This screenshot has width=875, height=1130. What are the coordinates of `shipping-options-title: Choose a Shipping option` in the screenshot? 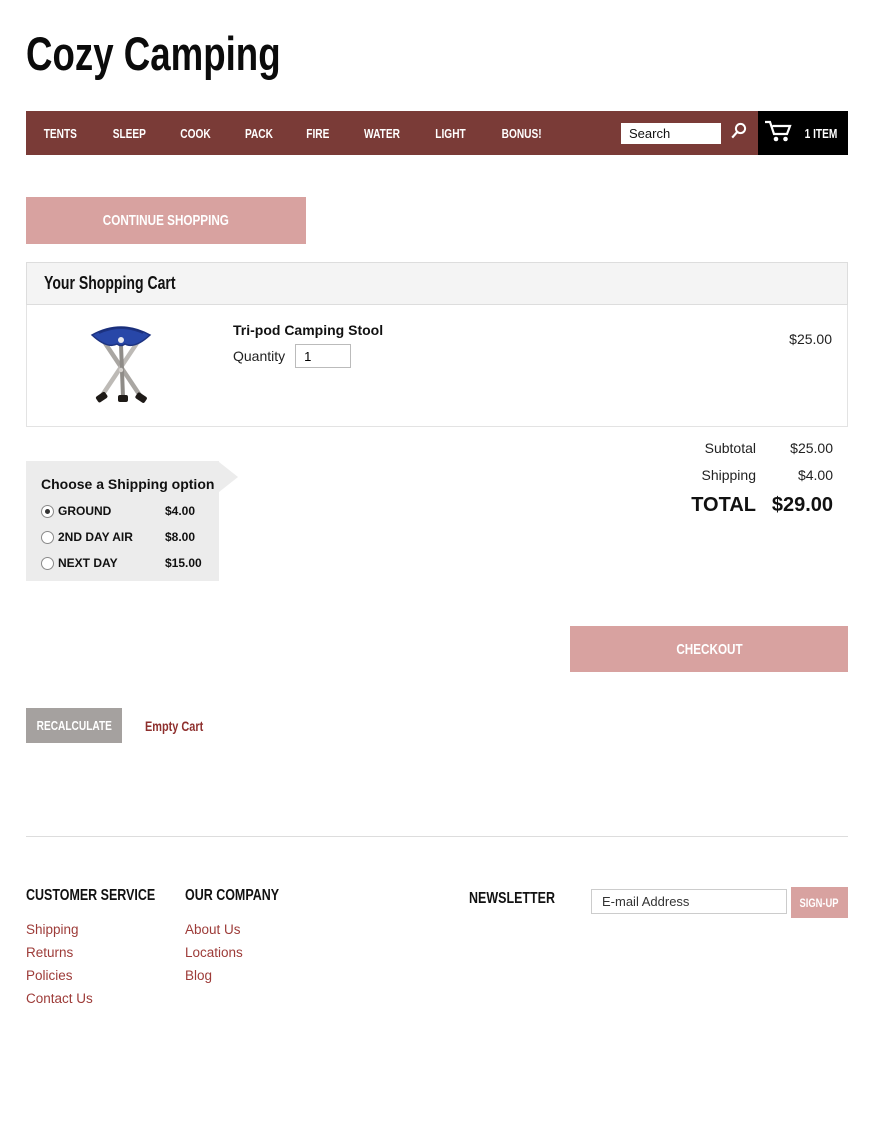 It's located at (128, 484).